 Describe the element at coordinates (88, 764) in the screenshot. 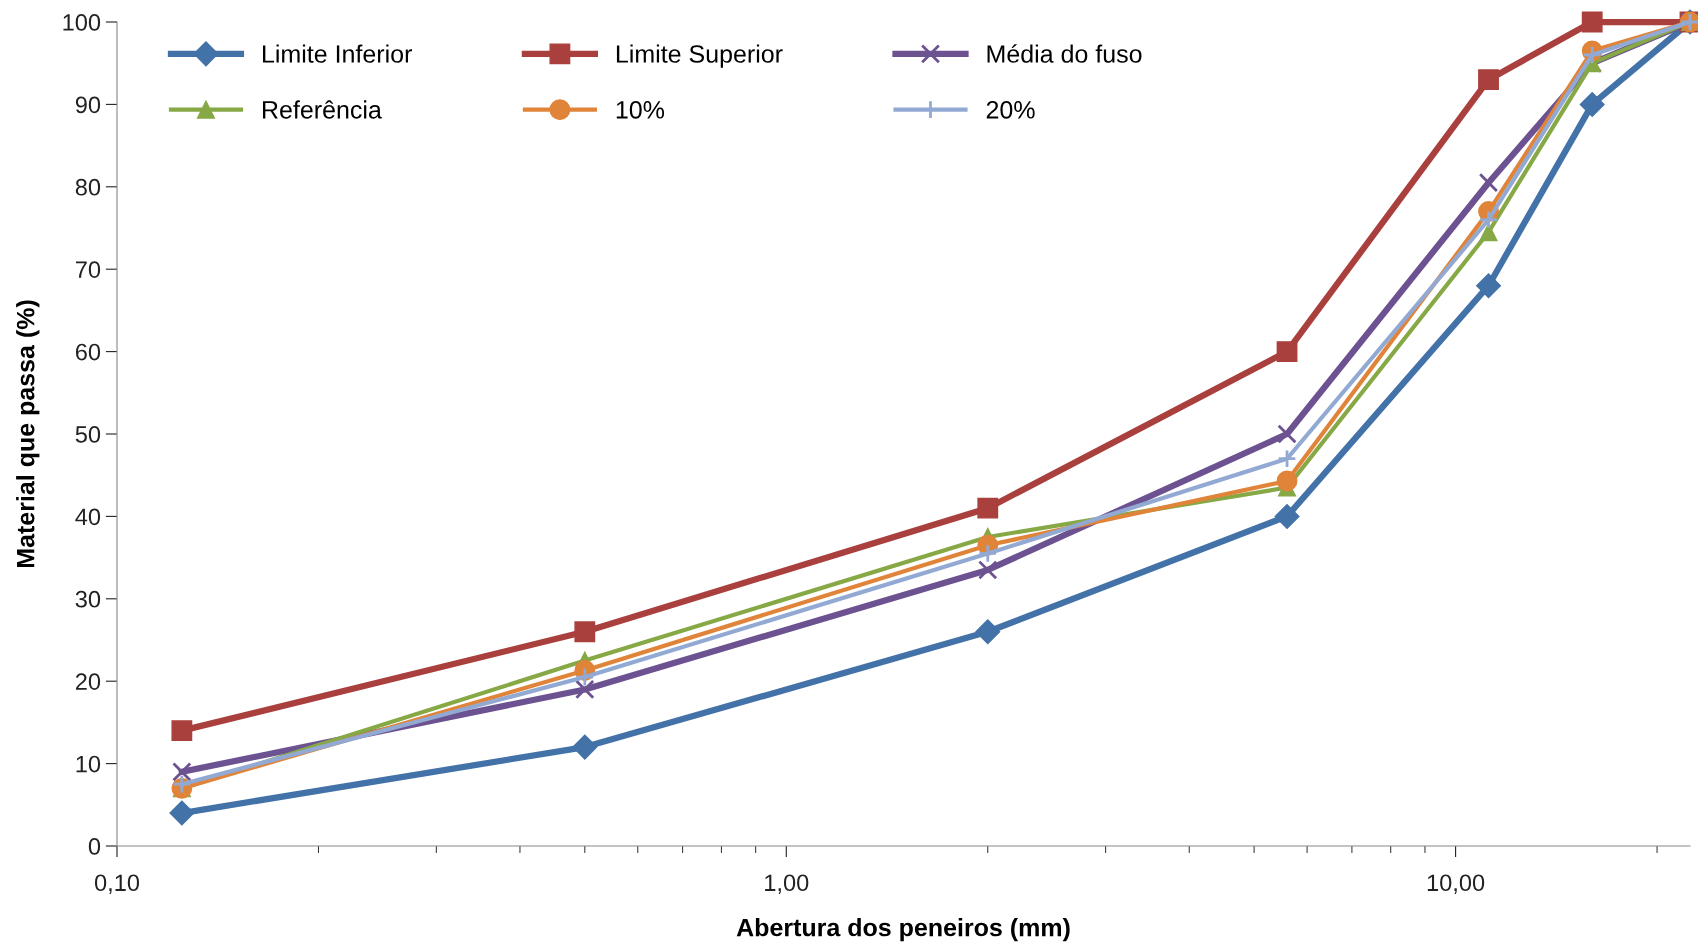

I see `y-tick-label: 10` at that location.